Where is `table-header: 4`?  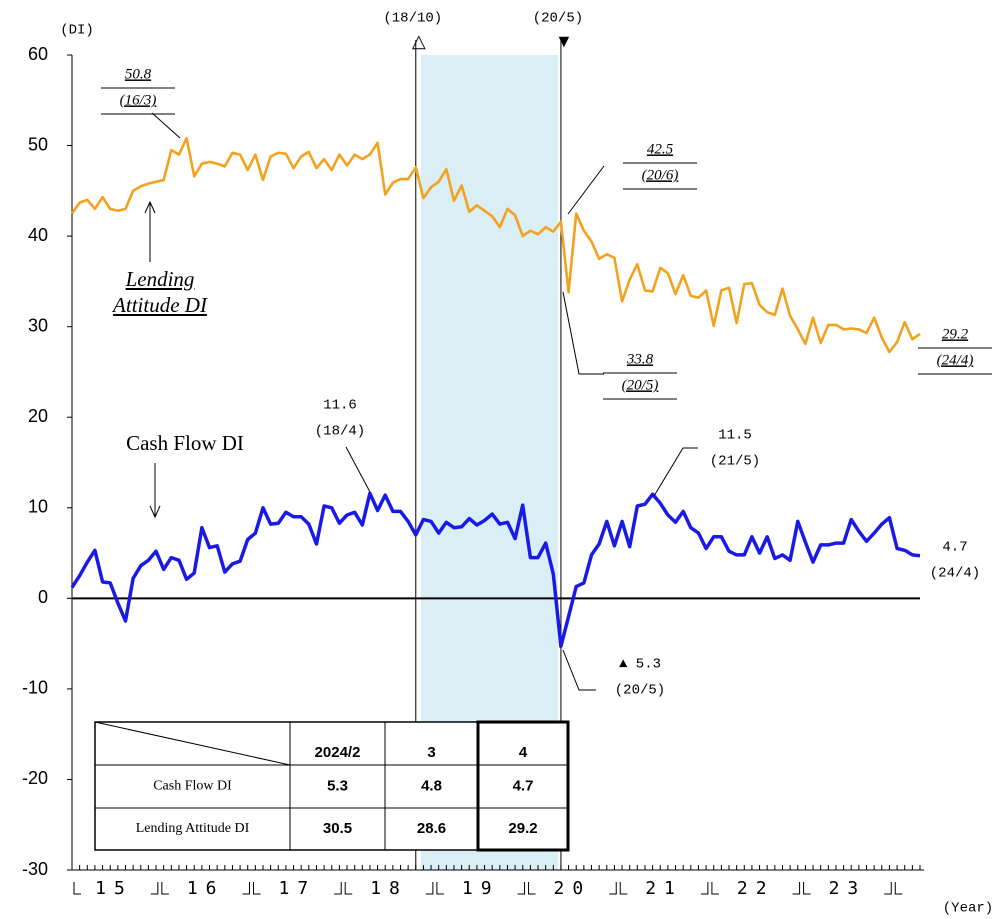 table-header: 4 is located at coordinates (523, 752).